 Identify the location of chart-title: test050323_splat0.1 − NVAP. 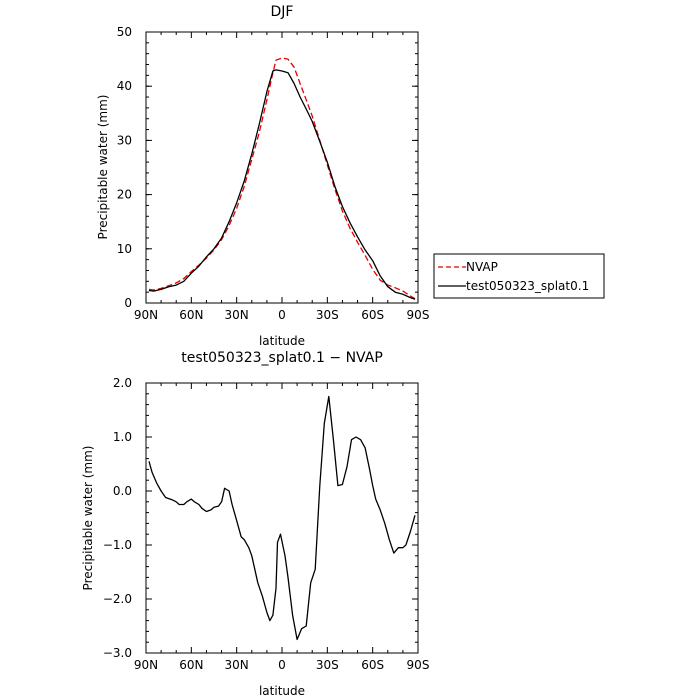
(282, 358).